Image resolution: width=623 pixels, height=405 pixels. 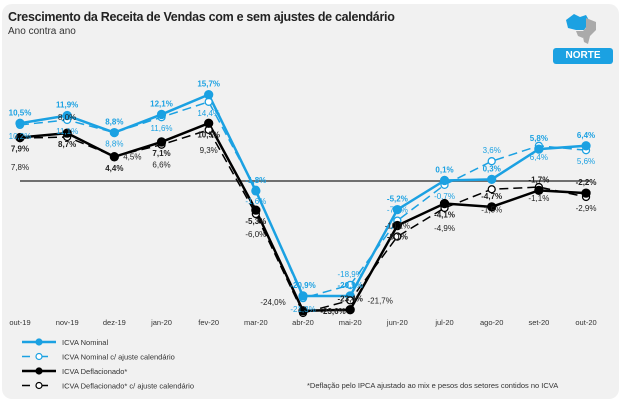 I want to click on data-label: 12,1%, so click(x=161, y=103).